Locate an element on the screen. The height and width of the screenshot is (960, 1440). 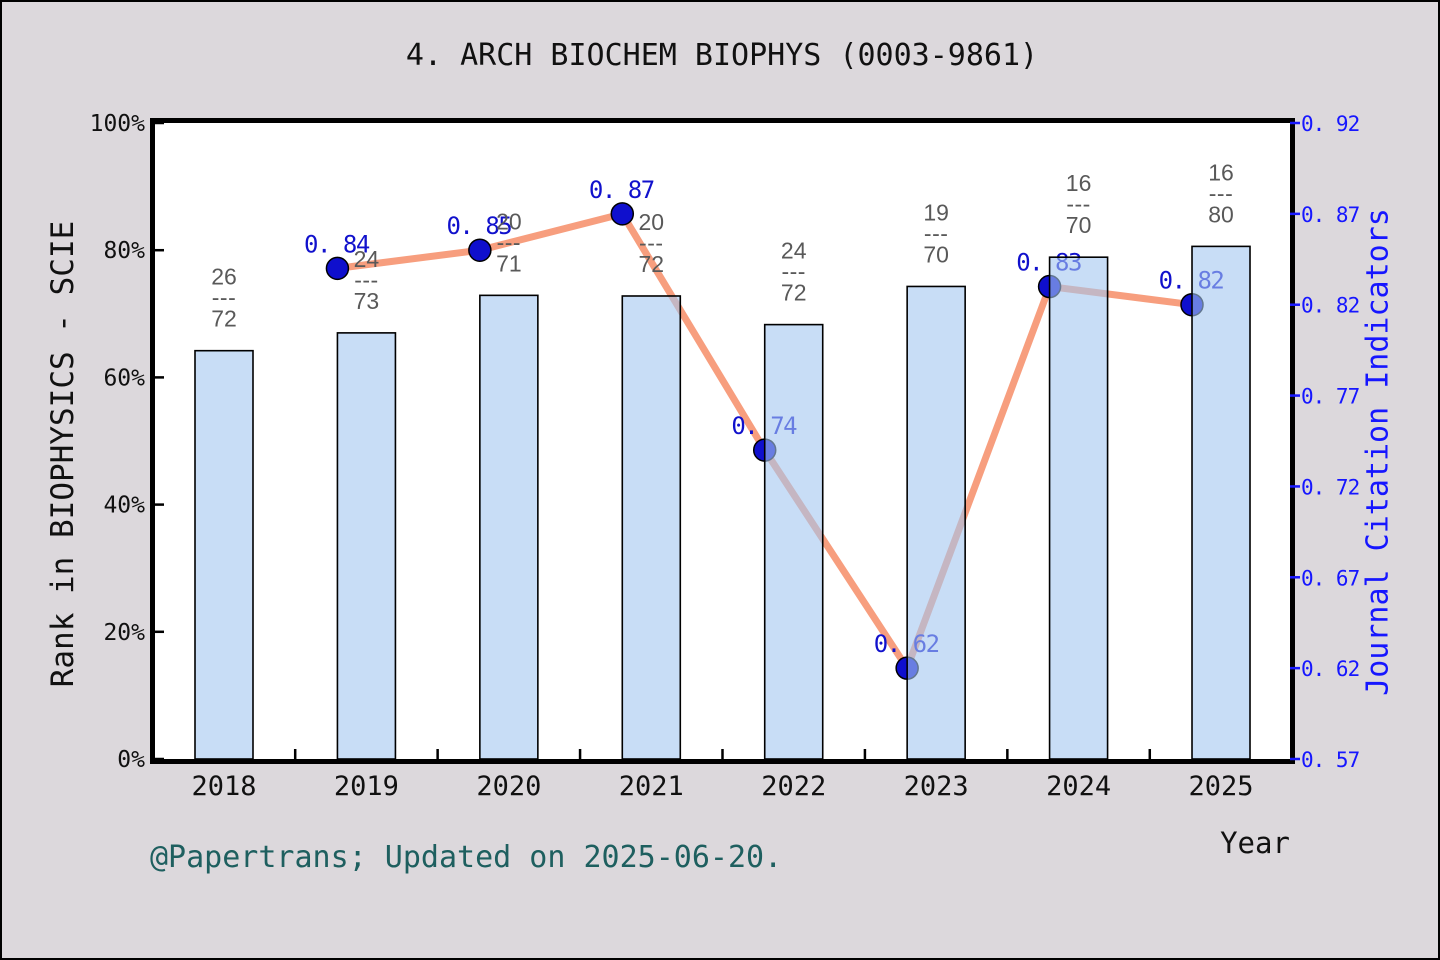
right-tick-label-0.92: 0. 92 is located at coordinates (1330, 124).